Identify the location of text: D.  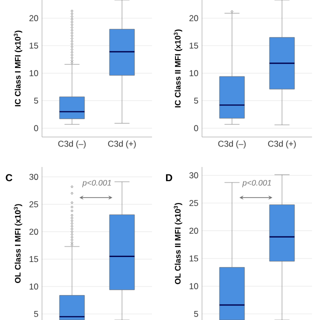
(169, 178).